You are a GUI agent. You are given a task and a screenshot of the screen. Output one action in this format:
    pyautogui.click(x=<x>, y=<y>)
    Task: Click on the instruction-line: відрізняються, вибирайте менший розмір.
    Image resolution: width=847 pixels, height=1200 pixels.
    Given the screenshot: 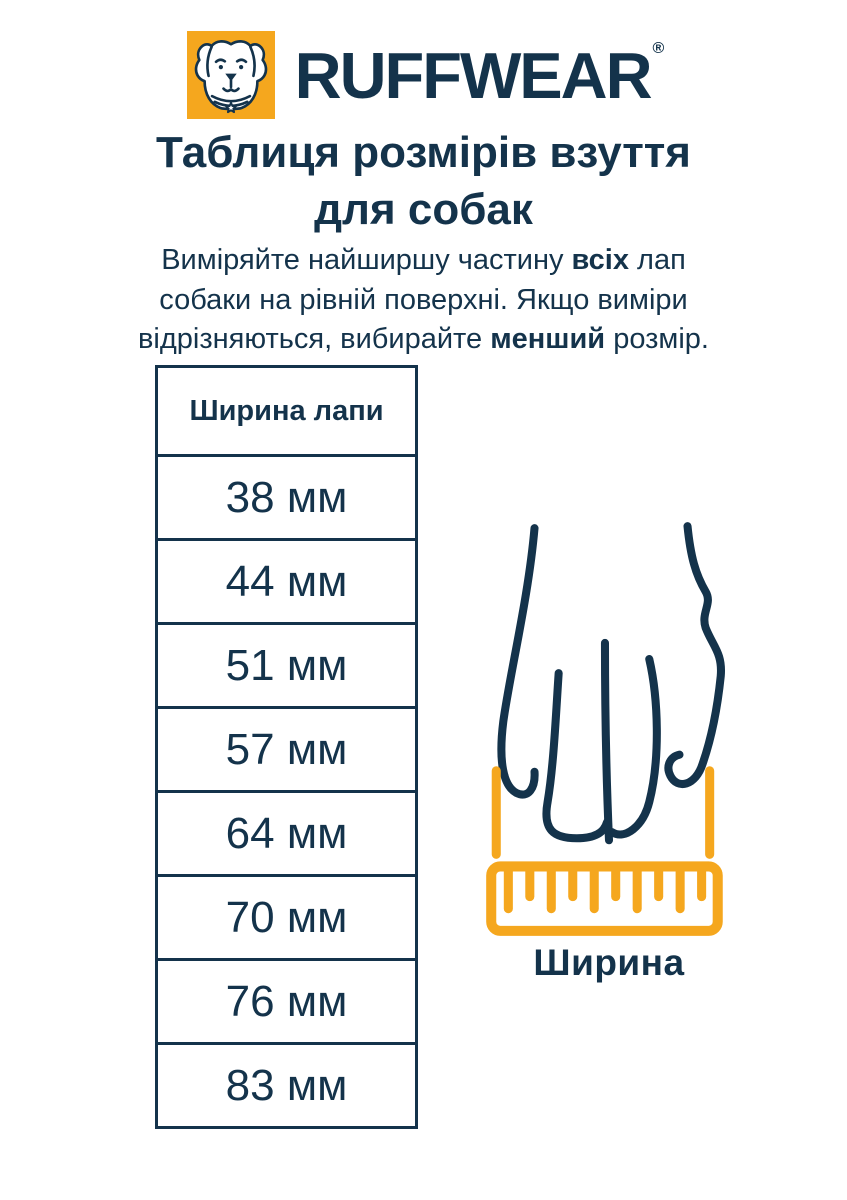 What is the action you would take?
    pyautogui.click(x=423, y=339)
    